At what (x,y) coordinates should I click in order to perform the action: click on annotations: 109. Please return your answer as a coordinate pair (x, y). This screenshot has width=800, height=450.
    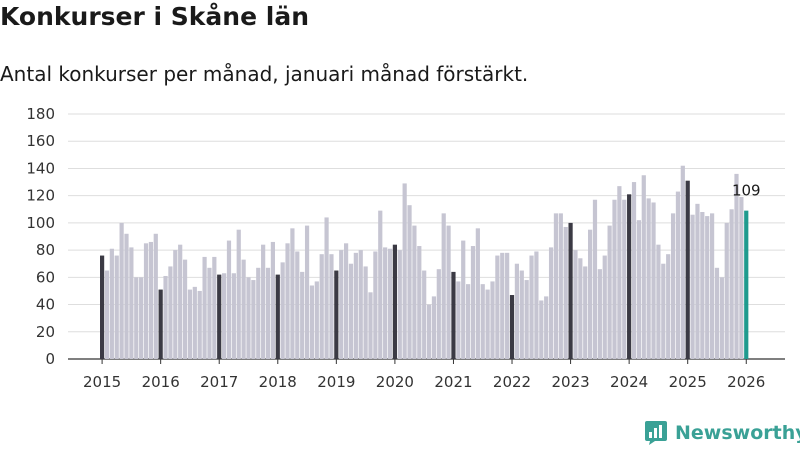
    Looking at the image, I should click on (746, 191).